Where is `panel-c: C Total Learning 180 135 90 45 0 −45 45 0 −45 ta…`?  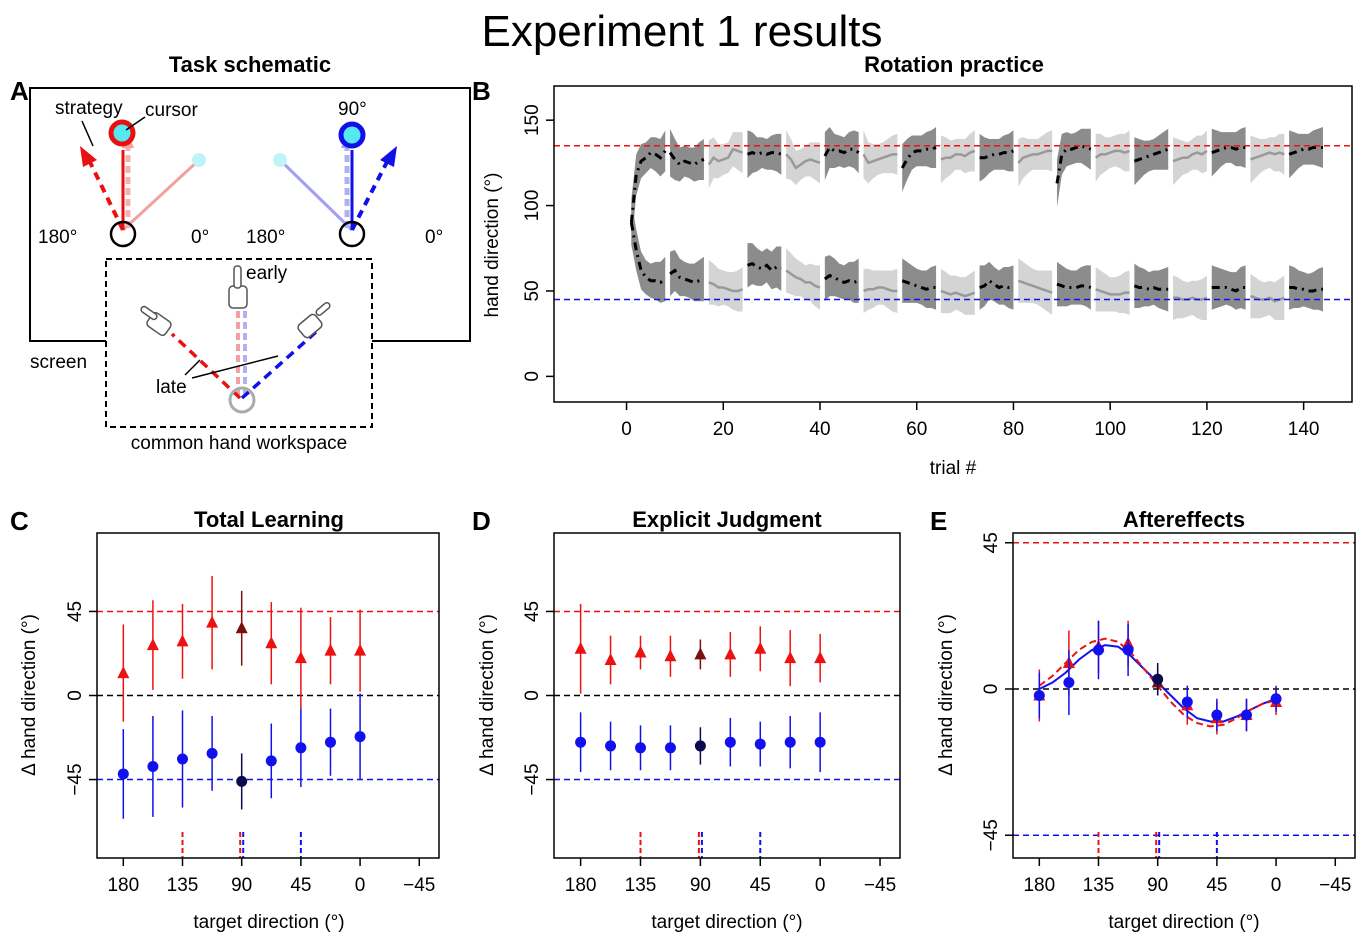 panel-c: C Total Learning 180 135 90 45 0 −45 45 0 −45 ta… is located at coordinates (225, 719).